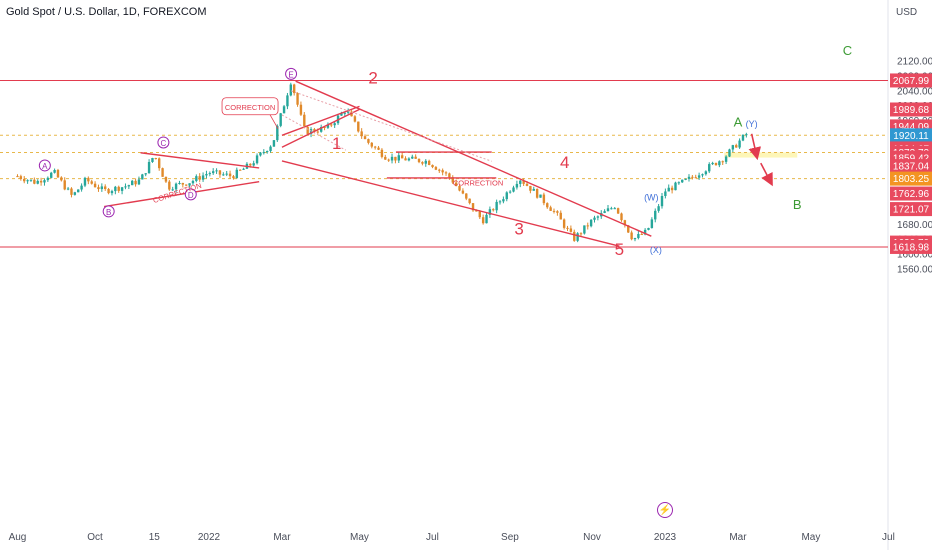 The width and height of the screenshot is (932, 550). I want to click on y-tick-label: 1680.00, so click(914, 225).